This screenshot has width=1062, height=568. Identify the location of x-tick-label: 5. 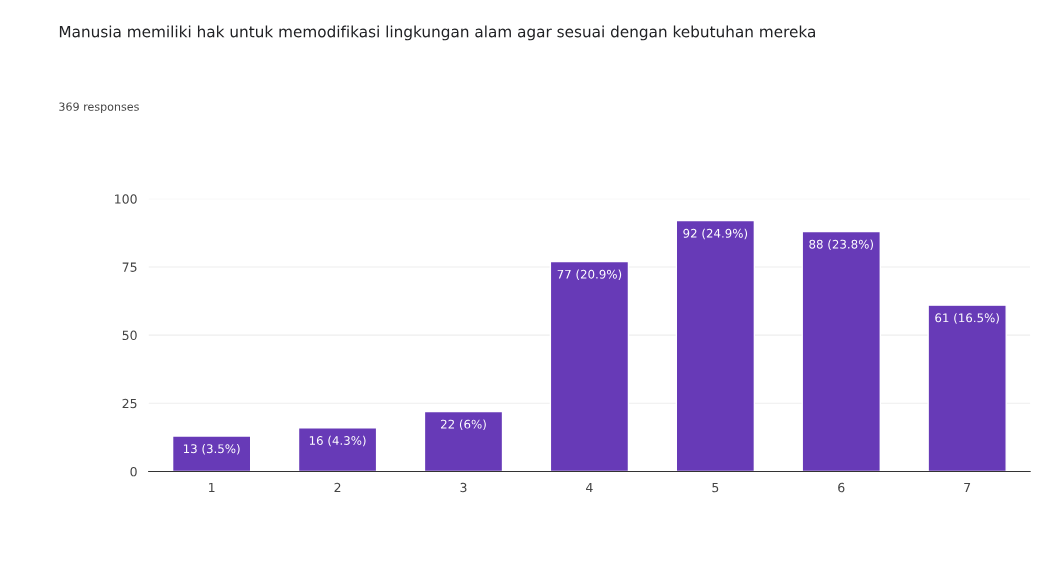
(715, 487).